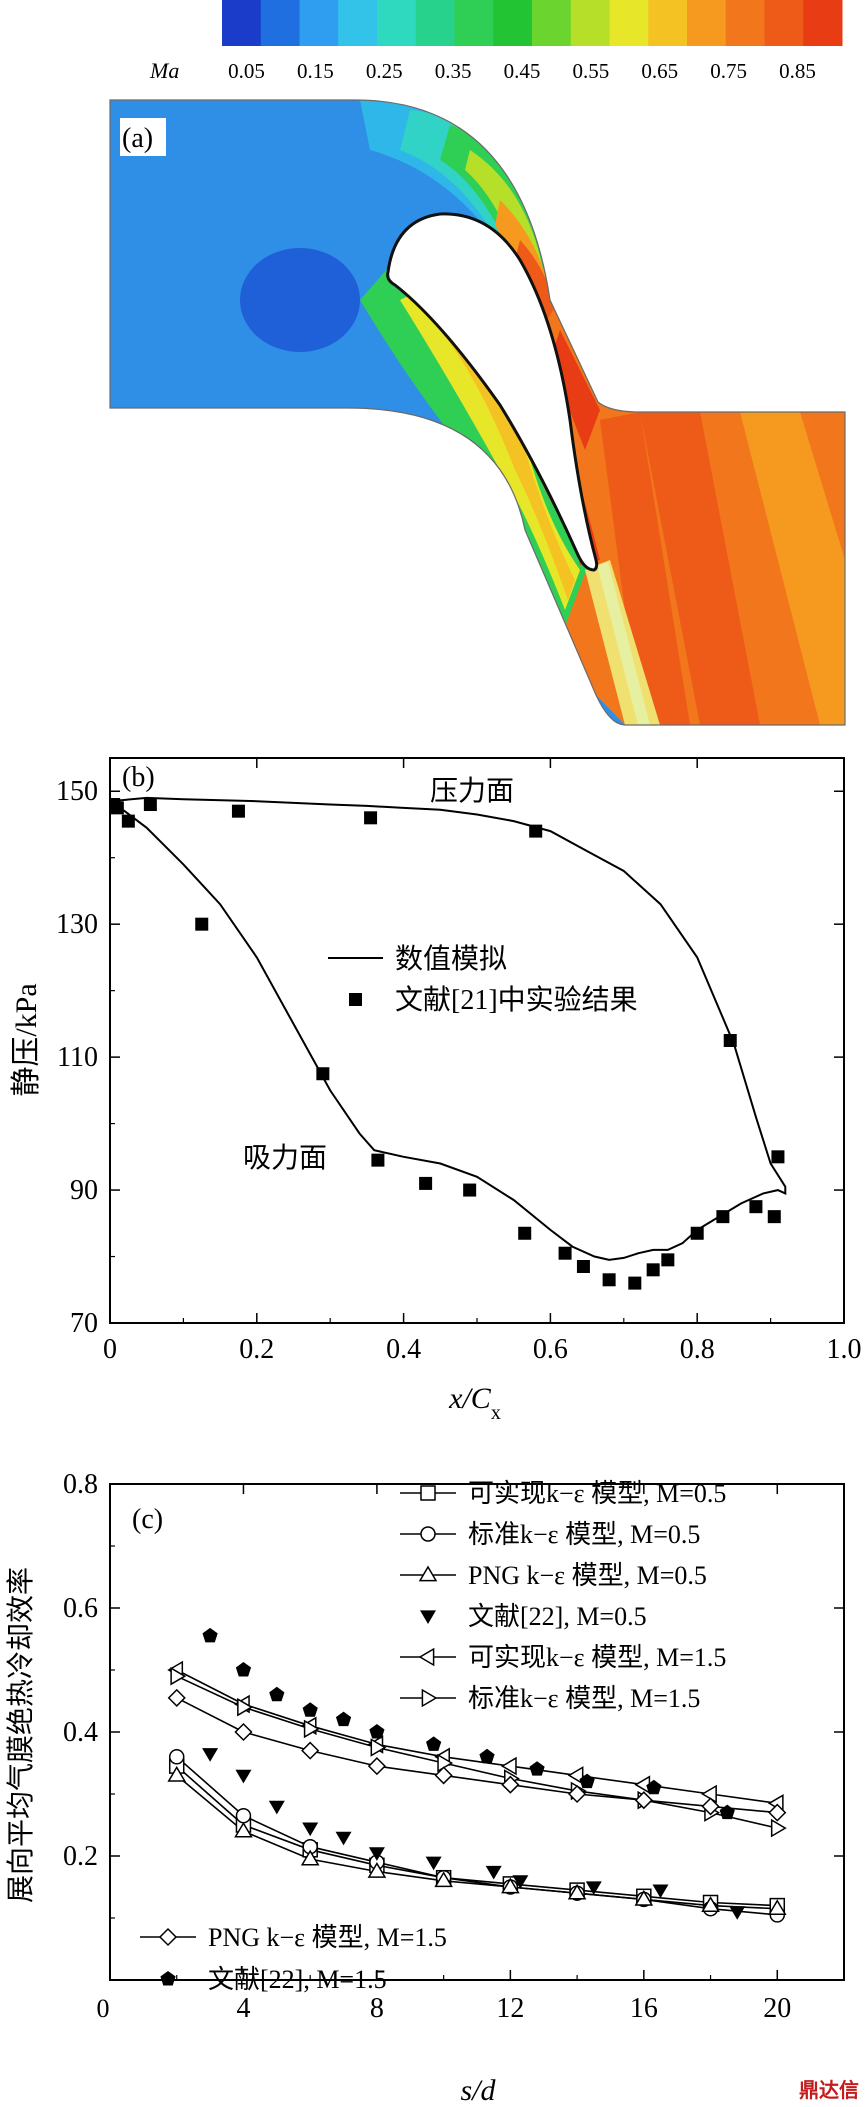 The width and height of the screenshot is (867, 2107). I want to click on y-tick-label: 90, so click(84, 1190).